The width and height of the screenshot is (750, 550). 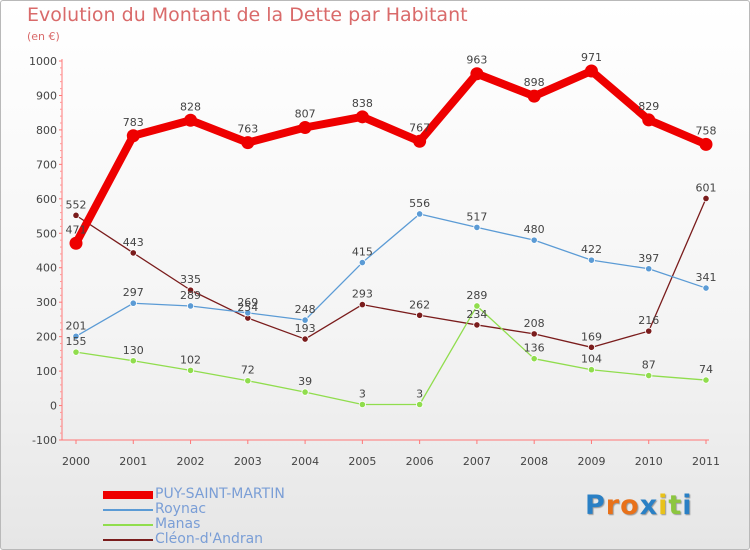 What do you see at coordinates (362, 103) in the screenshot?
I see `data-label-puy-saint-martin: 838` at bounding box center [362, 103].